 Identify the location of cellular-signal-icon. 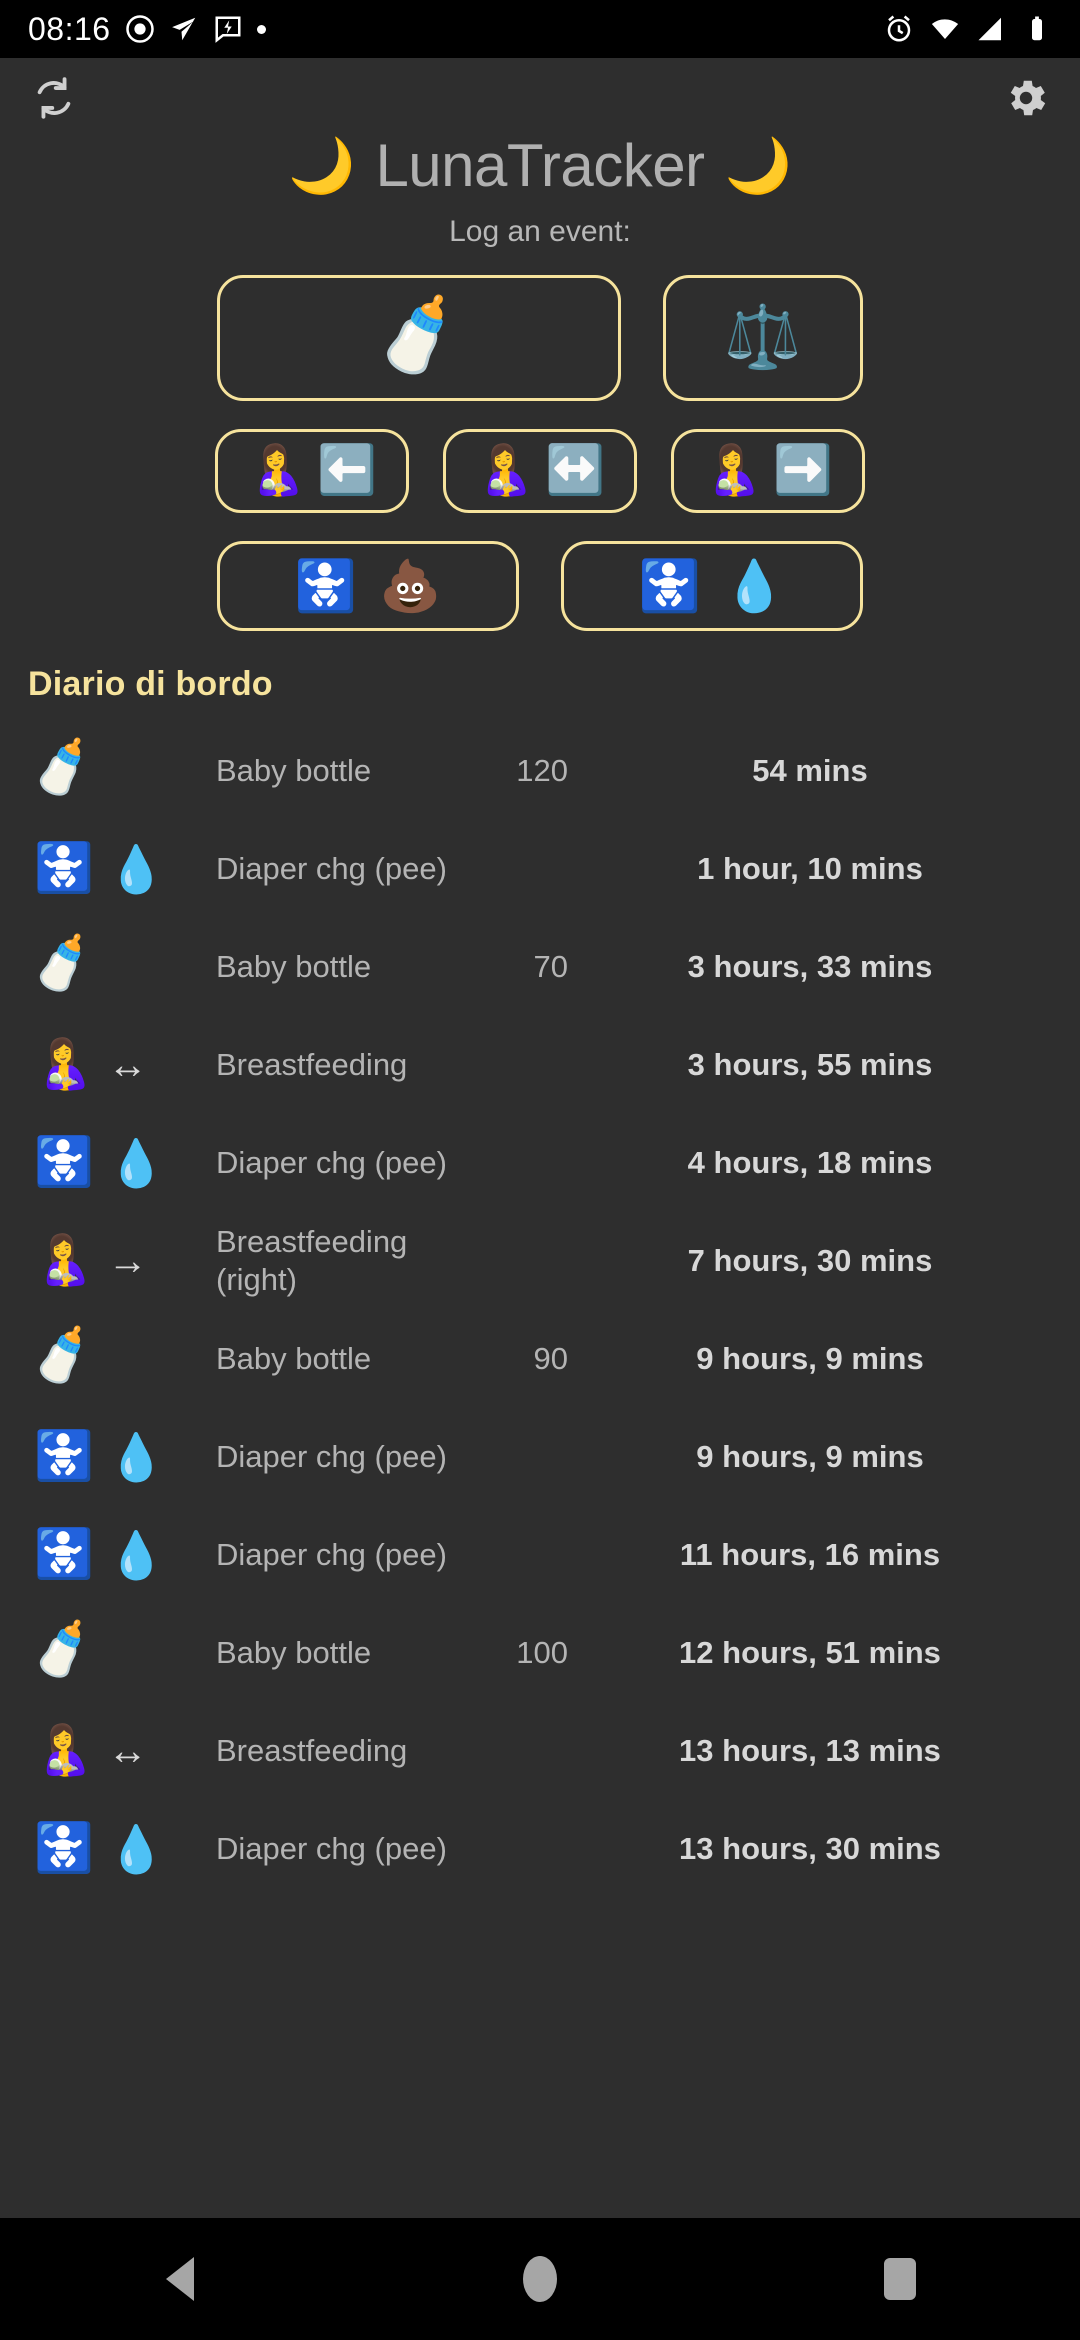
(991, 29).